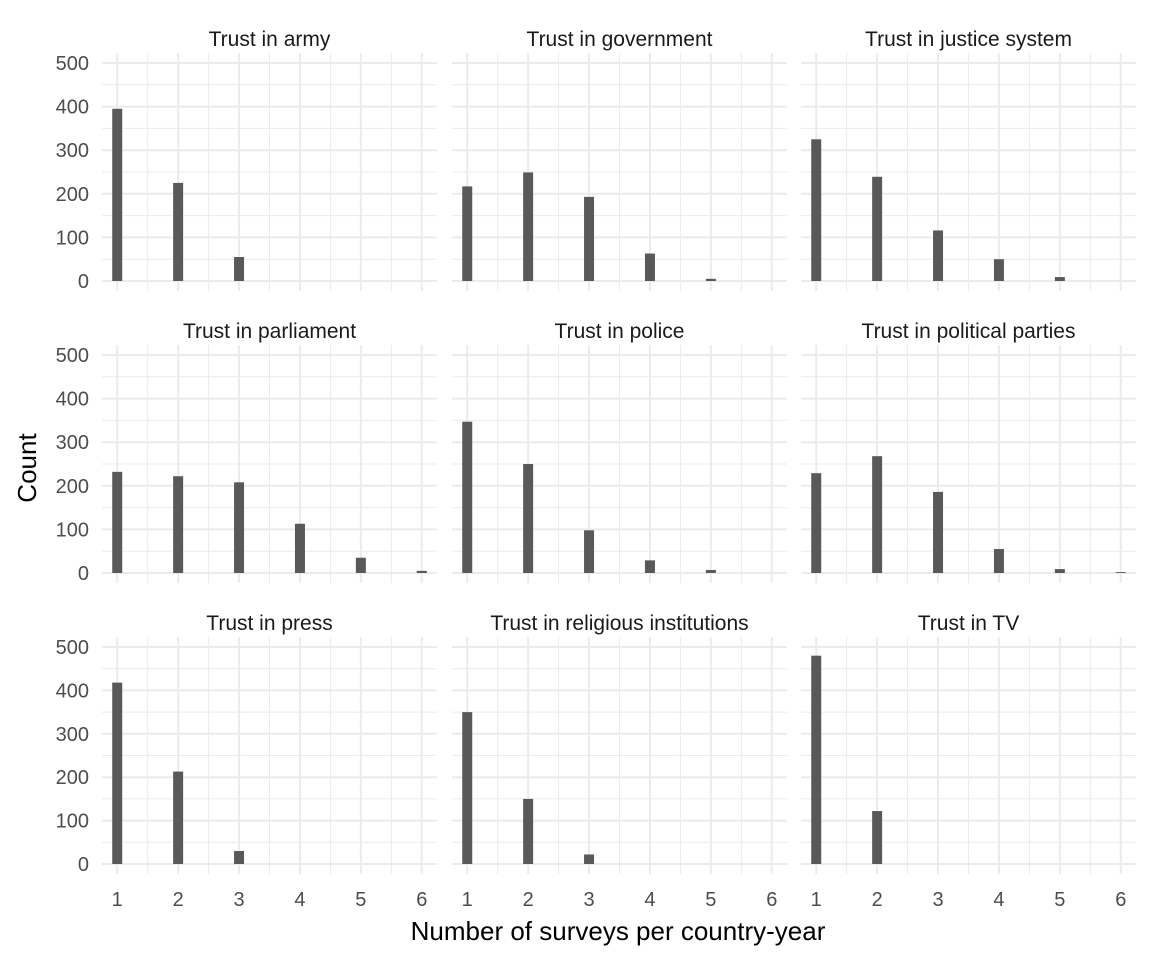 The width and height of the screenshot is (1152, 965). I want to click on panel: Trust in press 0 100 200 300 400 500 1 2 3 4 5 6, so click(246, 761).